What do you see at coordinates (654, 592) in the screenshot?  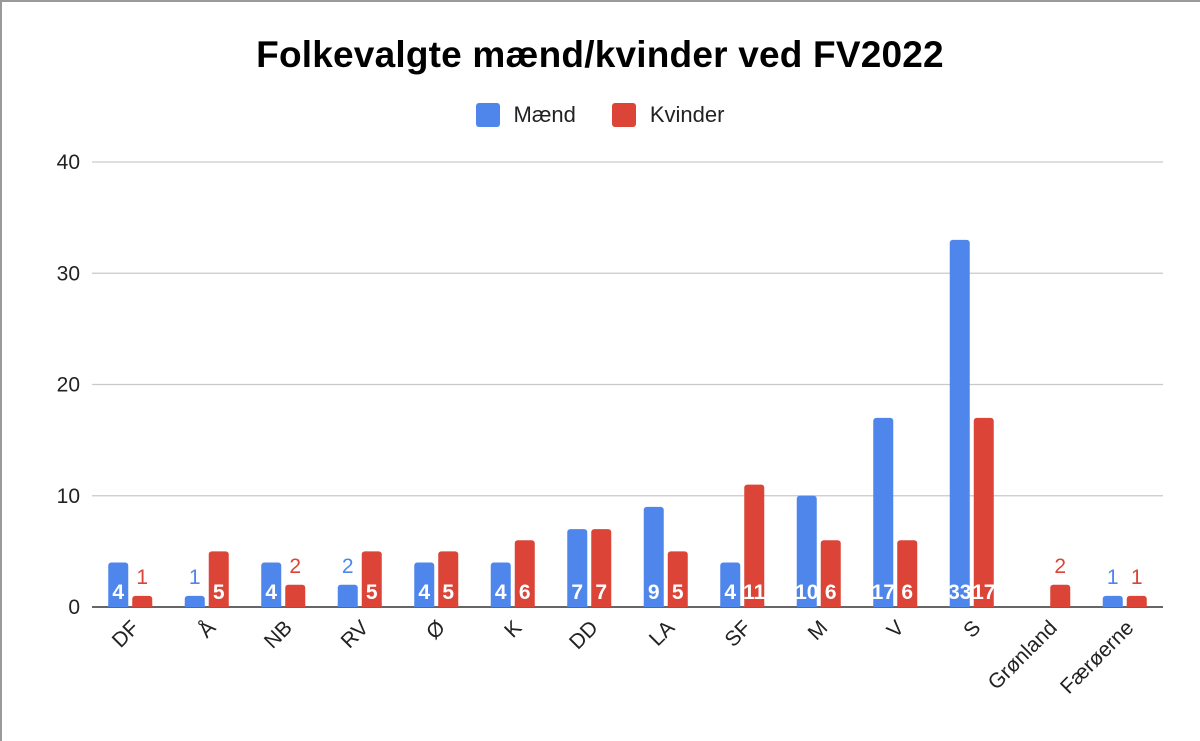 I see `data-label: 9` at bounding box center [654, 592].